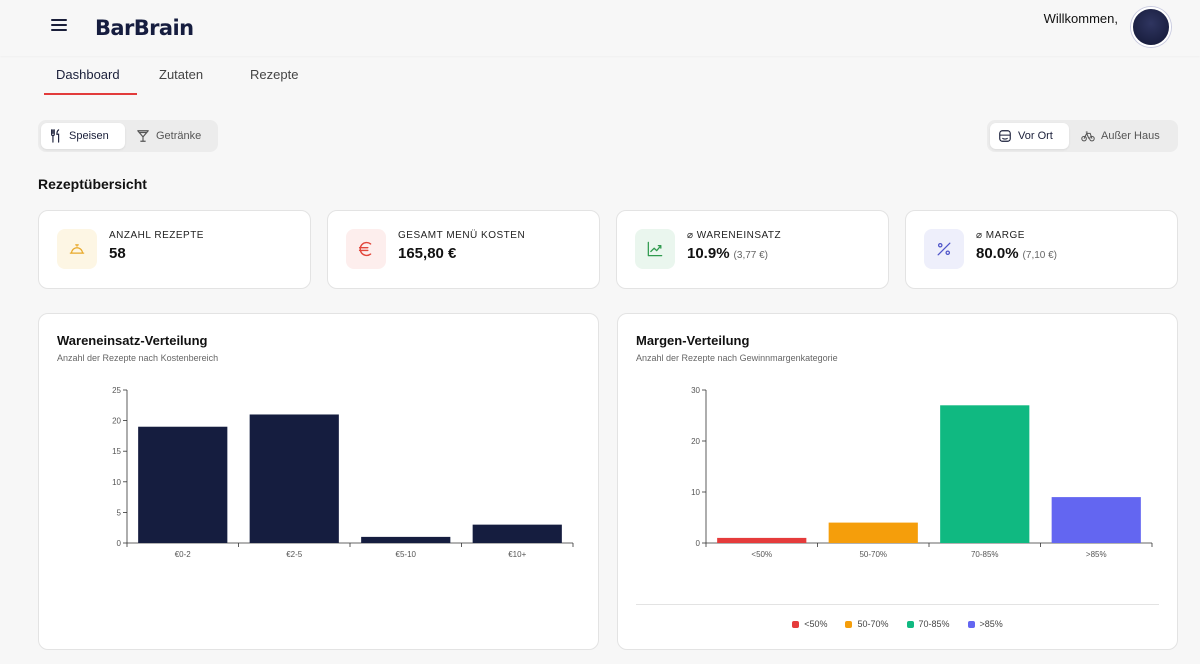 This screenshot has width=1200, height=664. I want to click on bicycle-icon, so click(1088, 136).